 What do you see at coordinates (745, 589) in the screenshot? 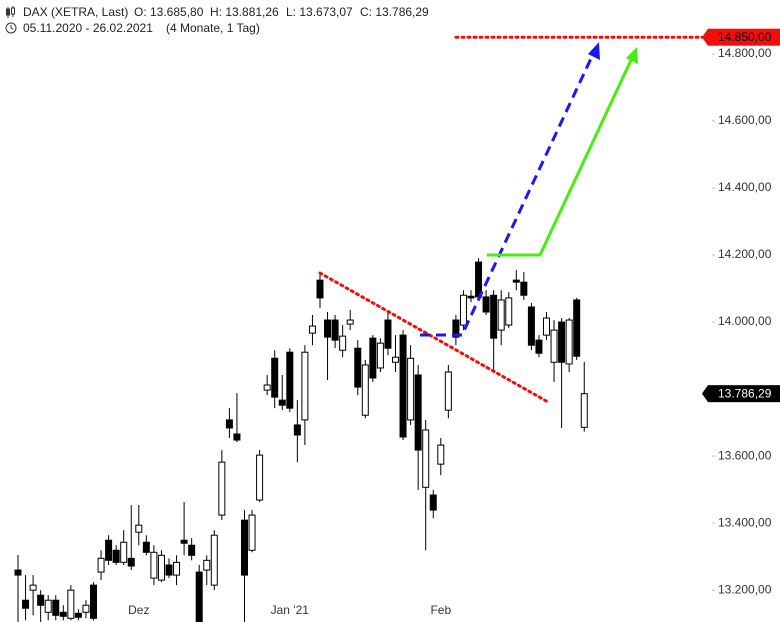
I see `y-tick-label: 13.200,00` at bounding box center [745, 589].